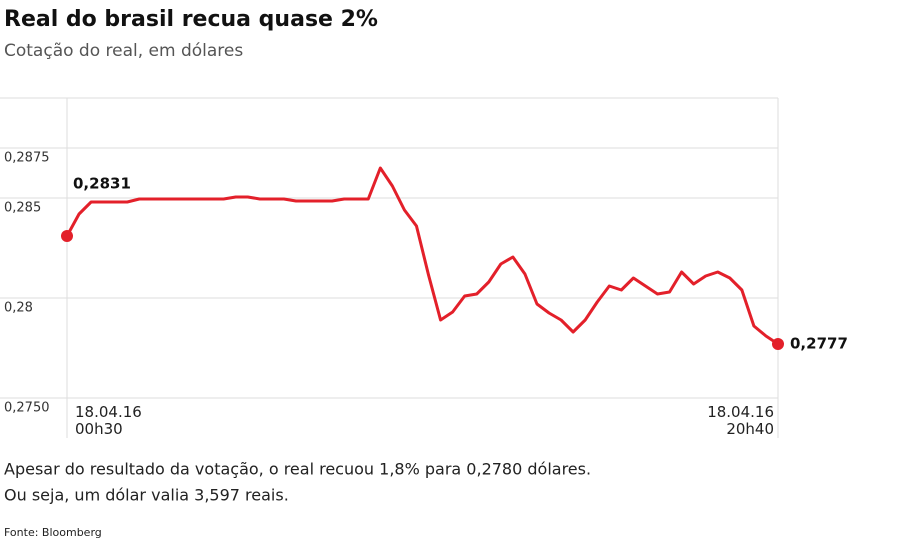 The width and height of the screenshot is (900, 545). Describe the element at coordinates (108, 420) in the screenshot. I see `x-tick-label: 18.04.16 00h30` at that location.